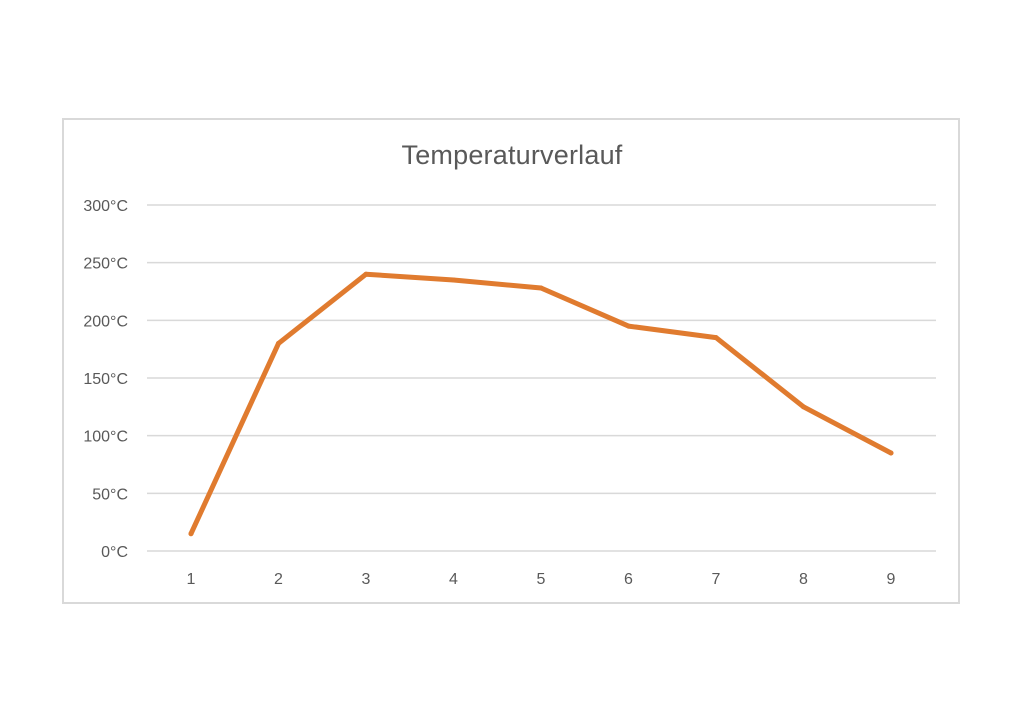  Describe the element at coordinates (453, 579) in the screenshot. I see `x-tick-label: 4` at that location.